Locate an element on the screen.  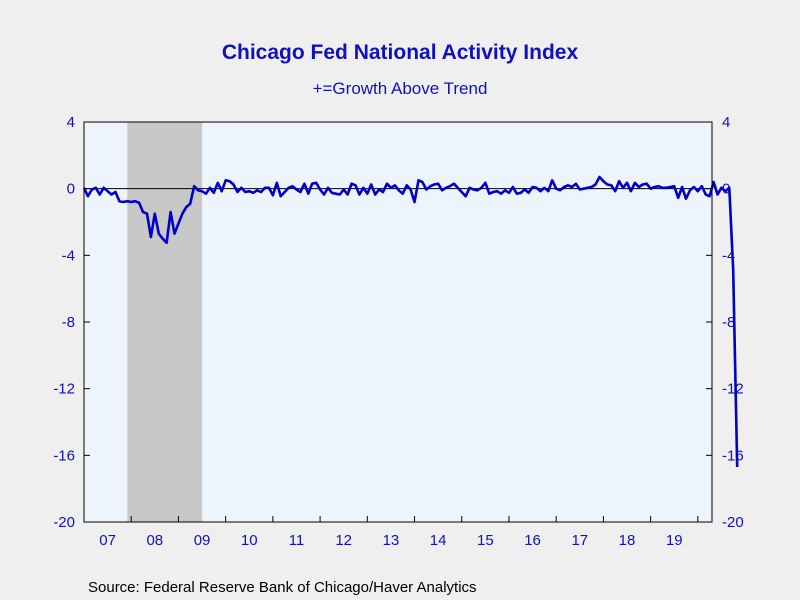
x-tick-label: 19 is located at coordinates (674, 540).